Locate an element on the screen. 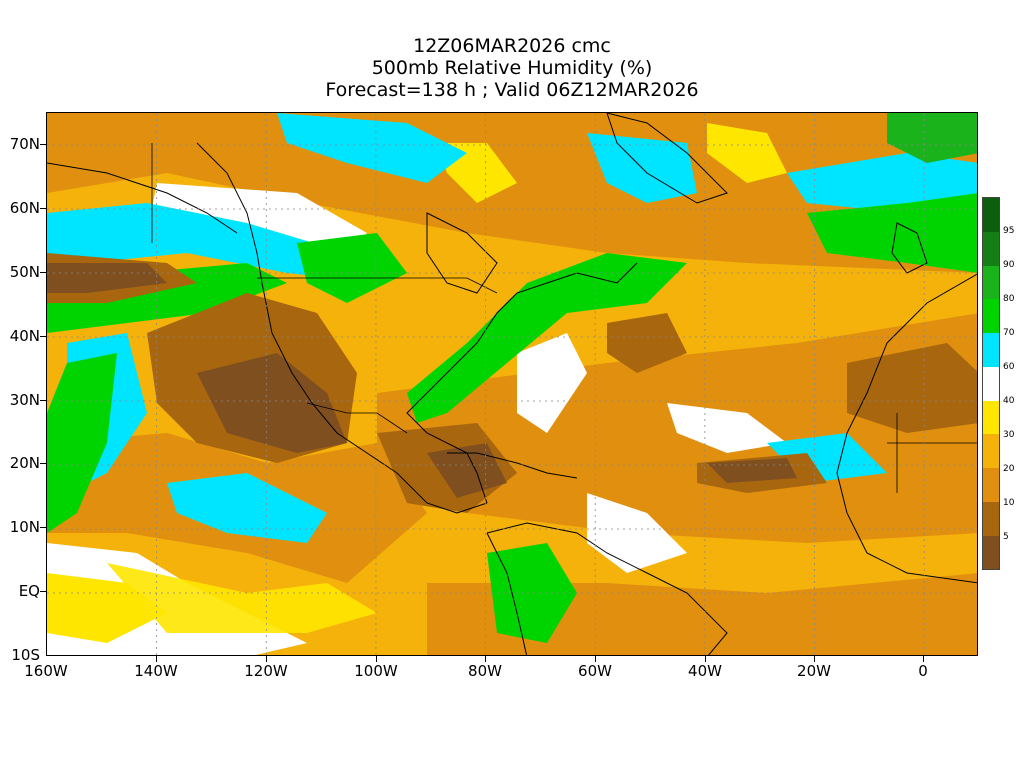 The height and width of the screenshot is (768, 1024). coastline-africa-europe is located at coordinates (906, 428).